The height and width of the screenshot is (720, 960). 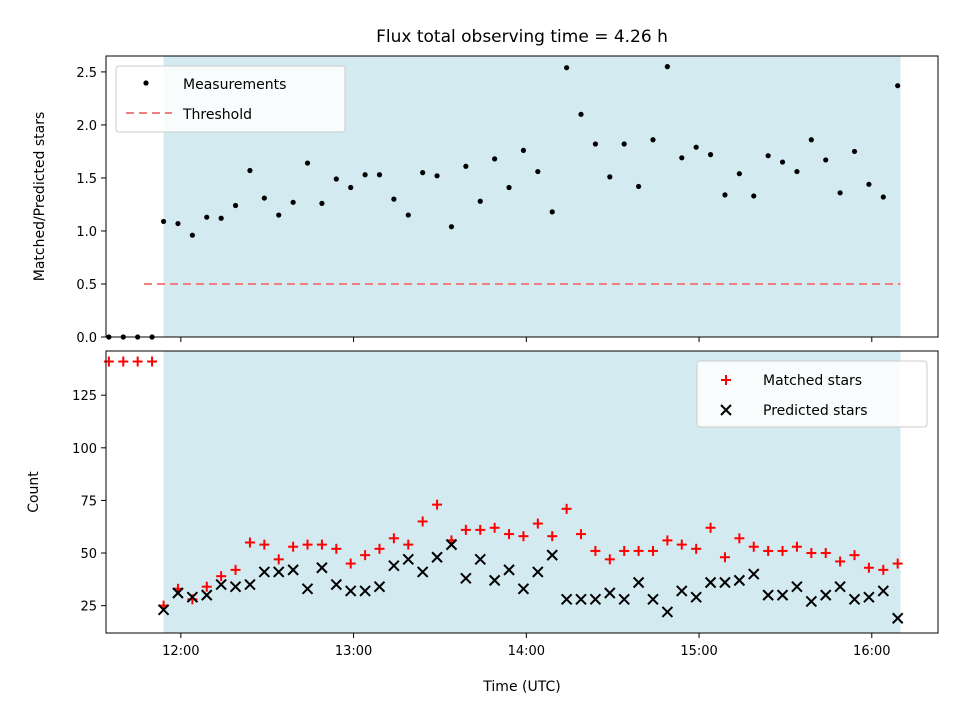 I want to click on x-tick-label: 12:00, so click(x=180, y=651).